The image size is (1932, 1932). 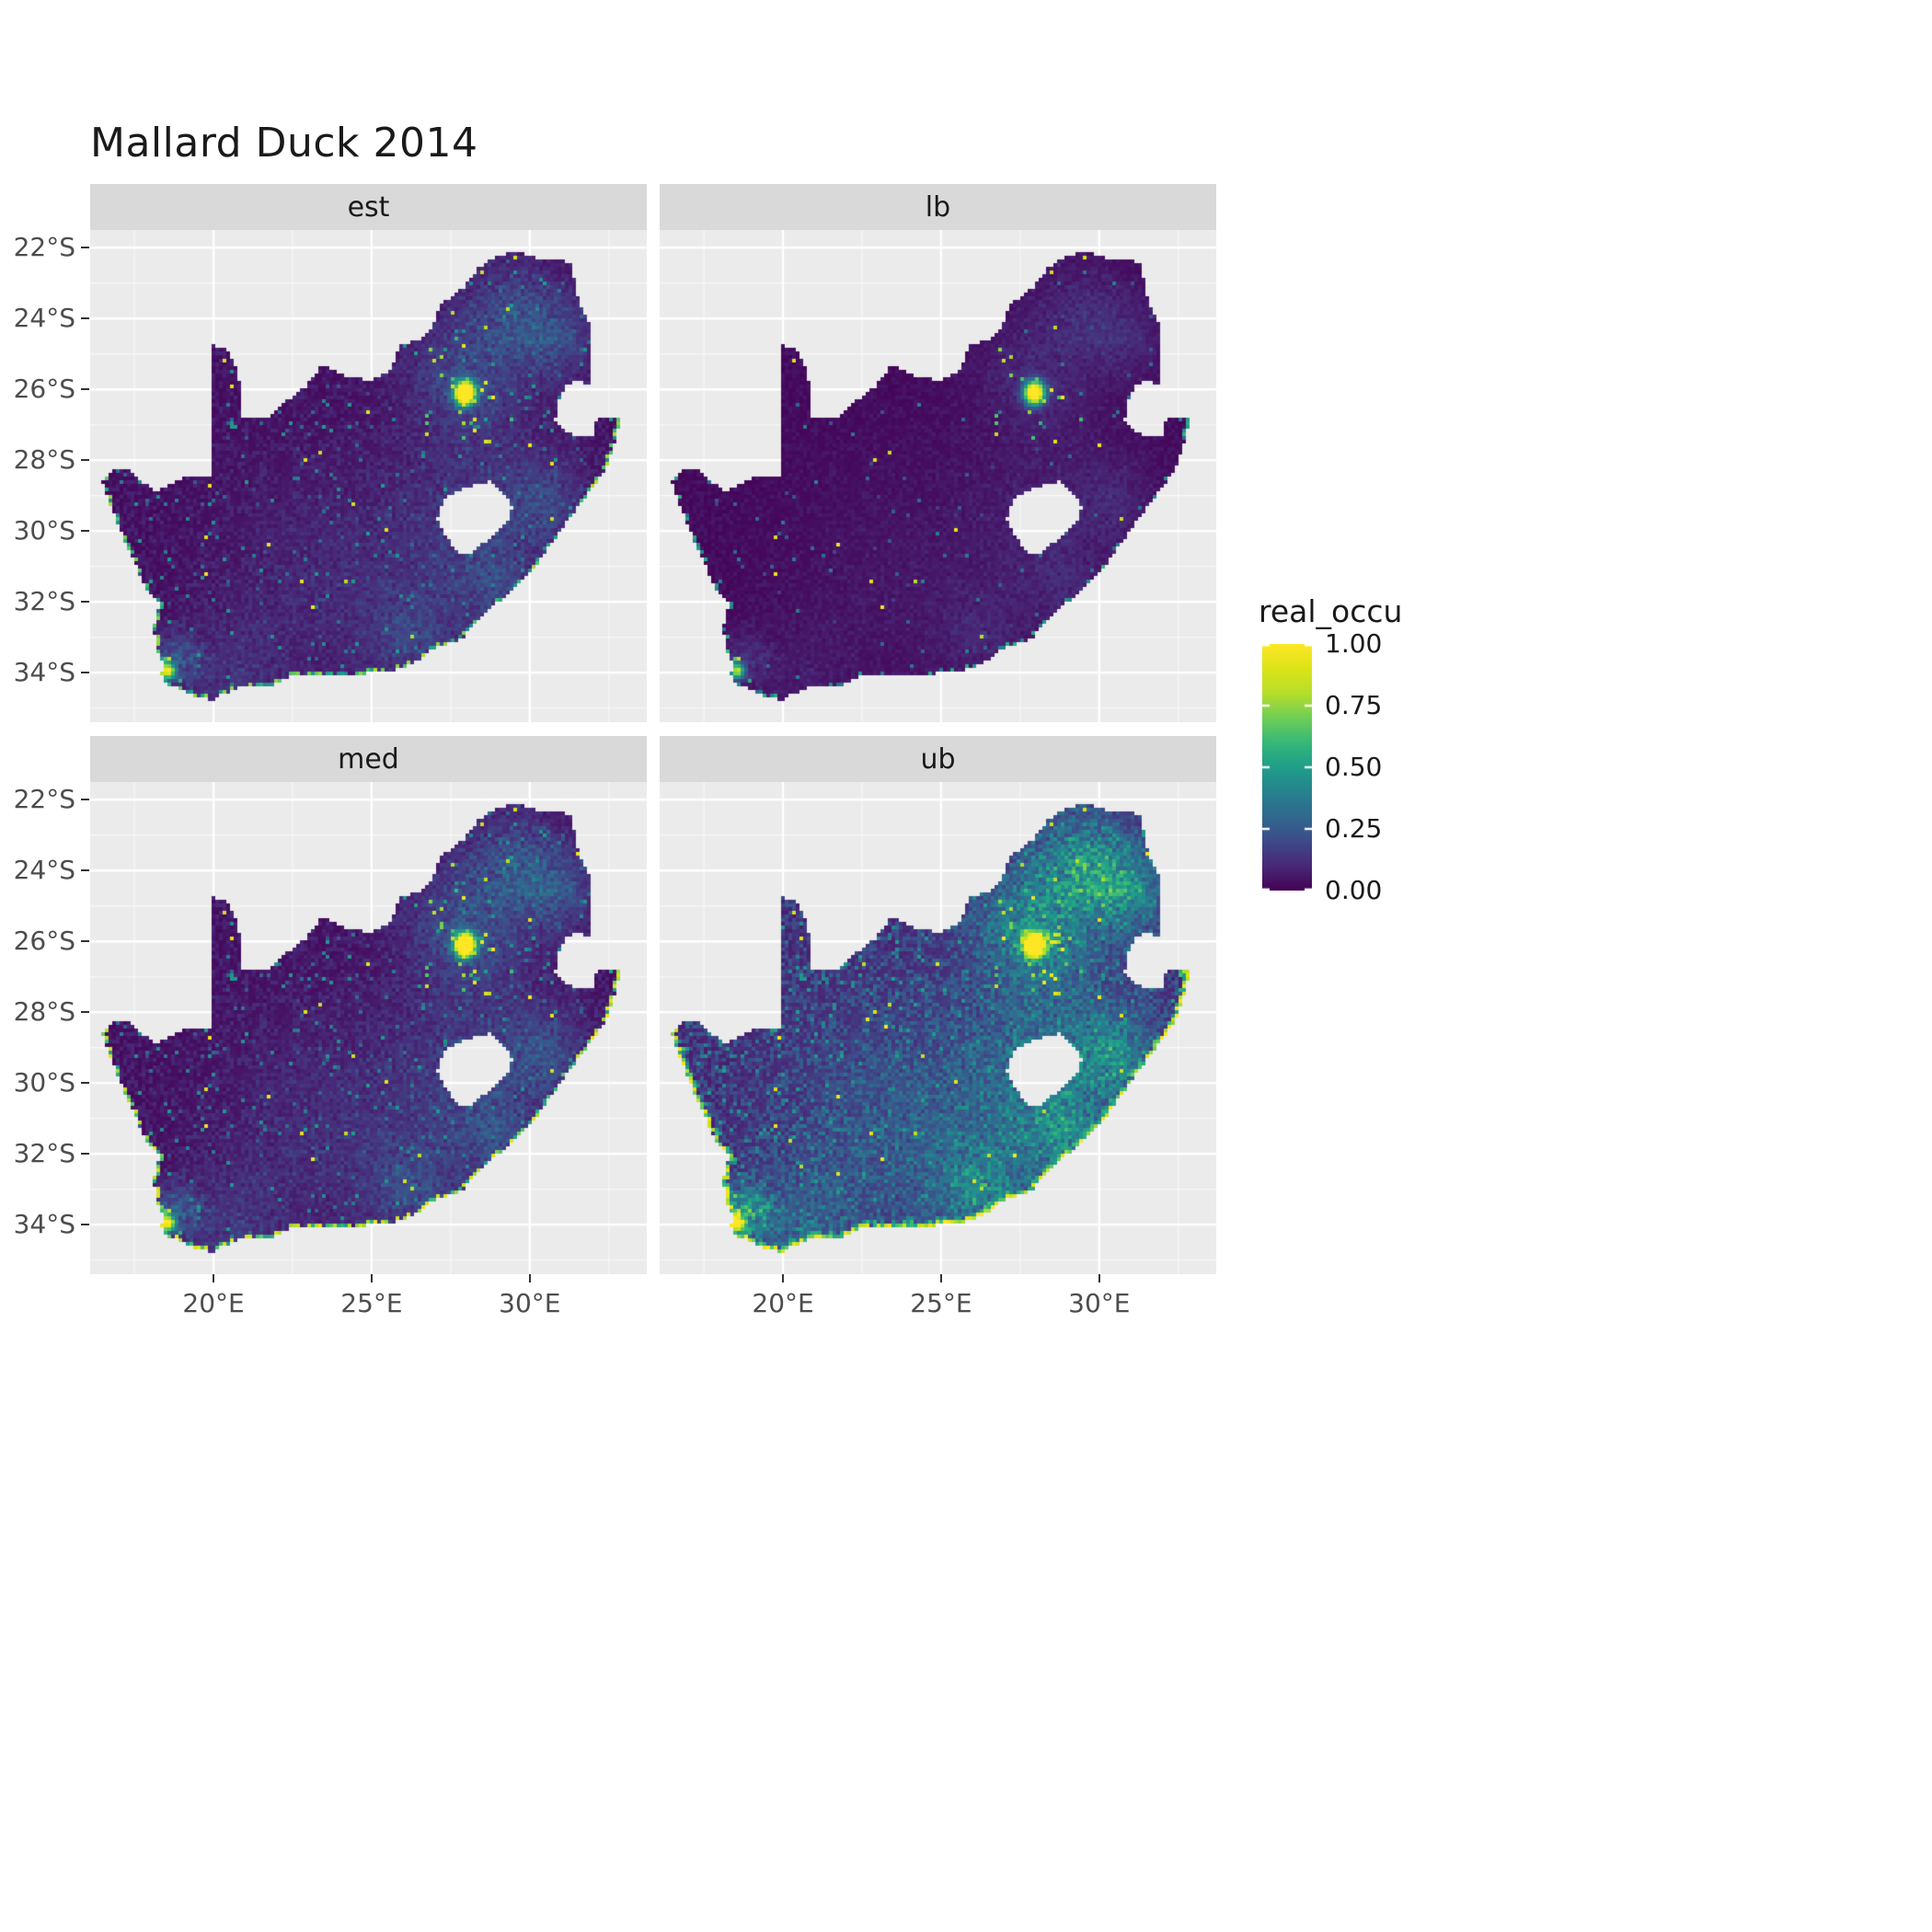 I want to click on facet-strip-label: lb, so click(x=938, y=207).